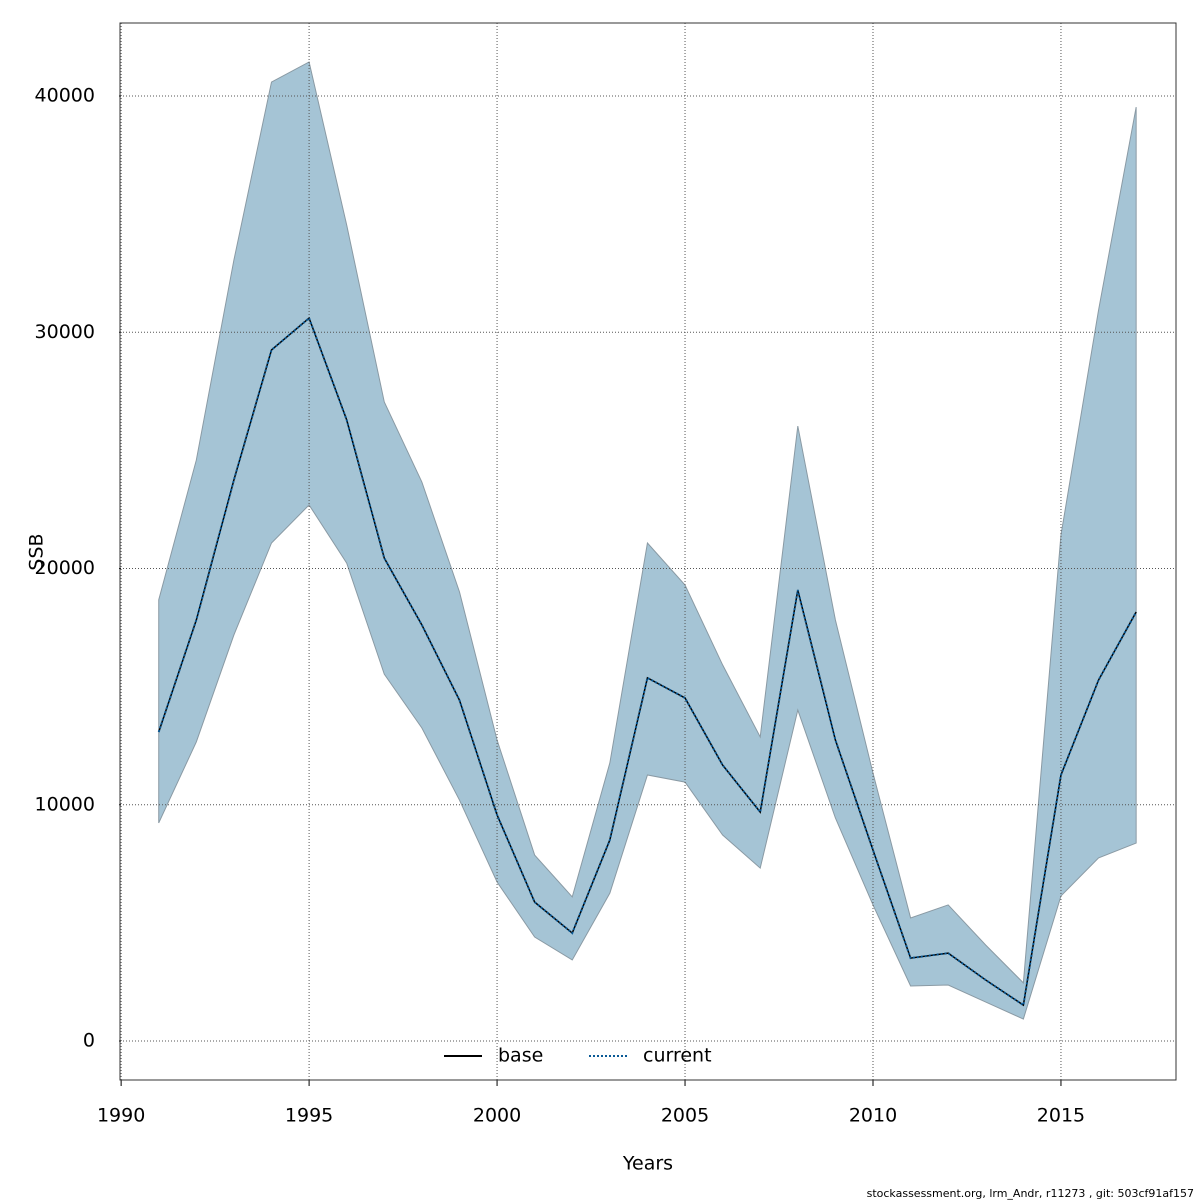 Image resolution: width=1200 pixels, height=1204 pixels. What do you see at coordinates (65, 804) in the screenshot?
I see `y-tick-label: 10000` at bounding box center [65, 804].